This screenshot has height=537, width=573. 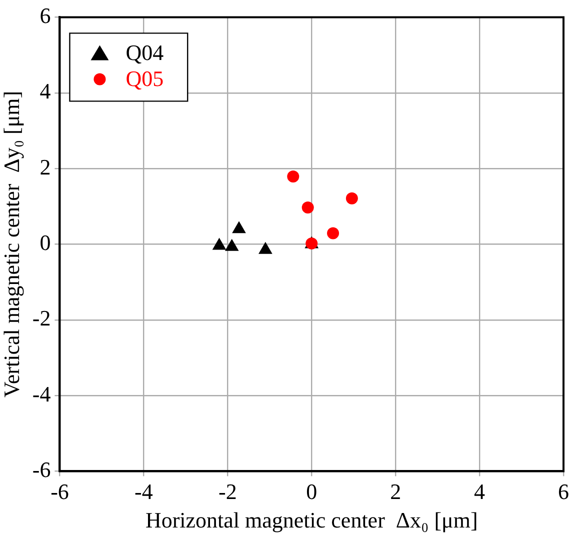 What do you see at coordinates (145, 78) in the screenshot?
I see `legend-label: Q05` at bounding box center [145, 78].